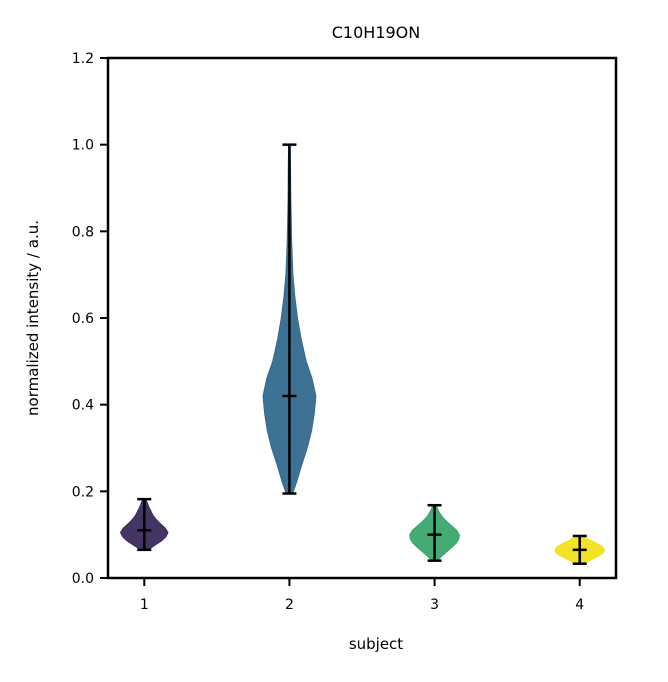 The height and width of the screenshot is (682, 668). I want to click on x-tick-label: 3, so click(434, 605).